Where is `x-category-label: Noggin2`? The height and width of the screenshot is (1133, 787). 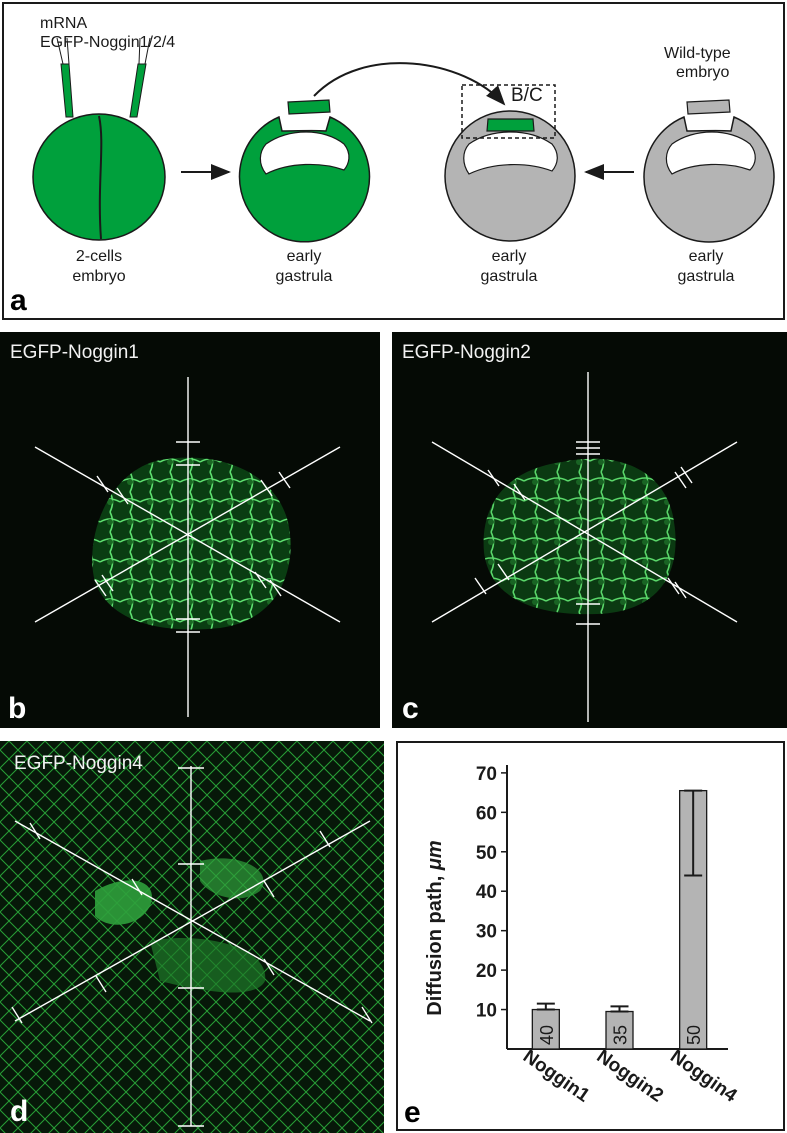 x-category-label: Noggin2 is located at coordinates (630, 1076).